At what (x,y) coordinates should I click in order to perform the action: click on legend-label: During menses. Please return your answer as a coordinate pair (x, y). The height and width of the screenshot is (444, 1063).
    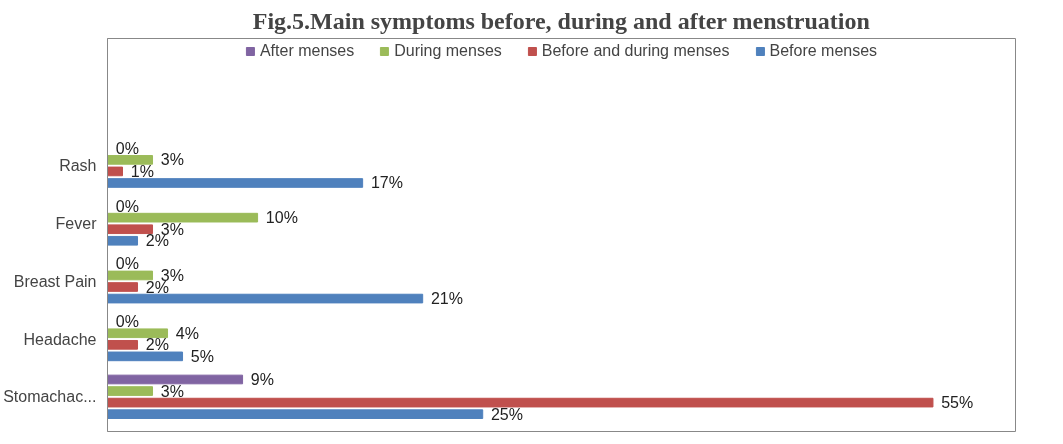
    Looking at the image, I should click on (448, 51).